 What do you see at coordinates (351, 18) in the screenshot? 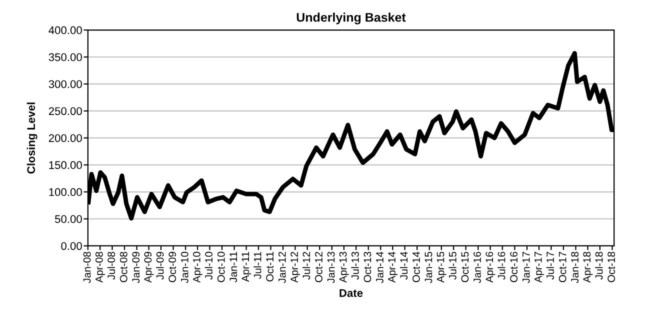
I see `chart-title: Underlying Basket` at bounding box center [351, 18].